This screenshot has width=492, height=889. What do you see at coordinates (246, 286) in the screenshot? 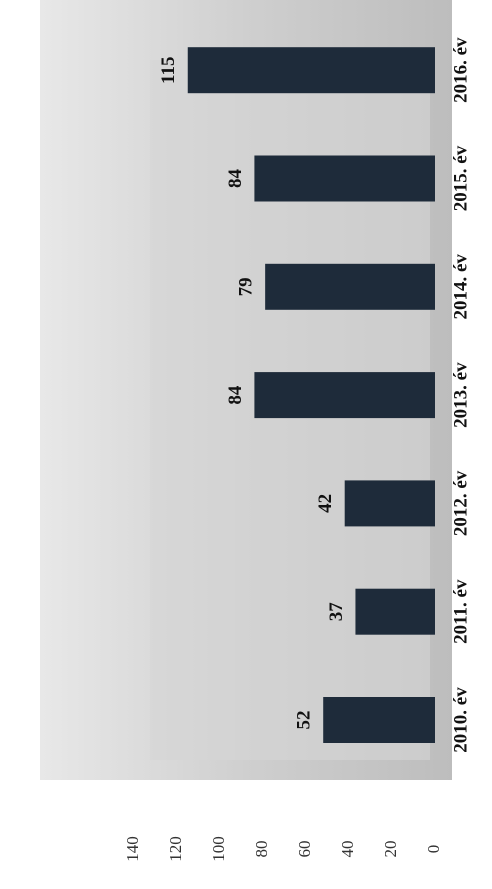
I see `value-label: 79` at bounding box center [246, 286].